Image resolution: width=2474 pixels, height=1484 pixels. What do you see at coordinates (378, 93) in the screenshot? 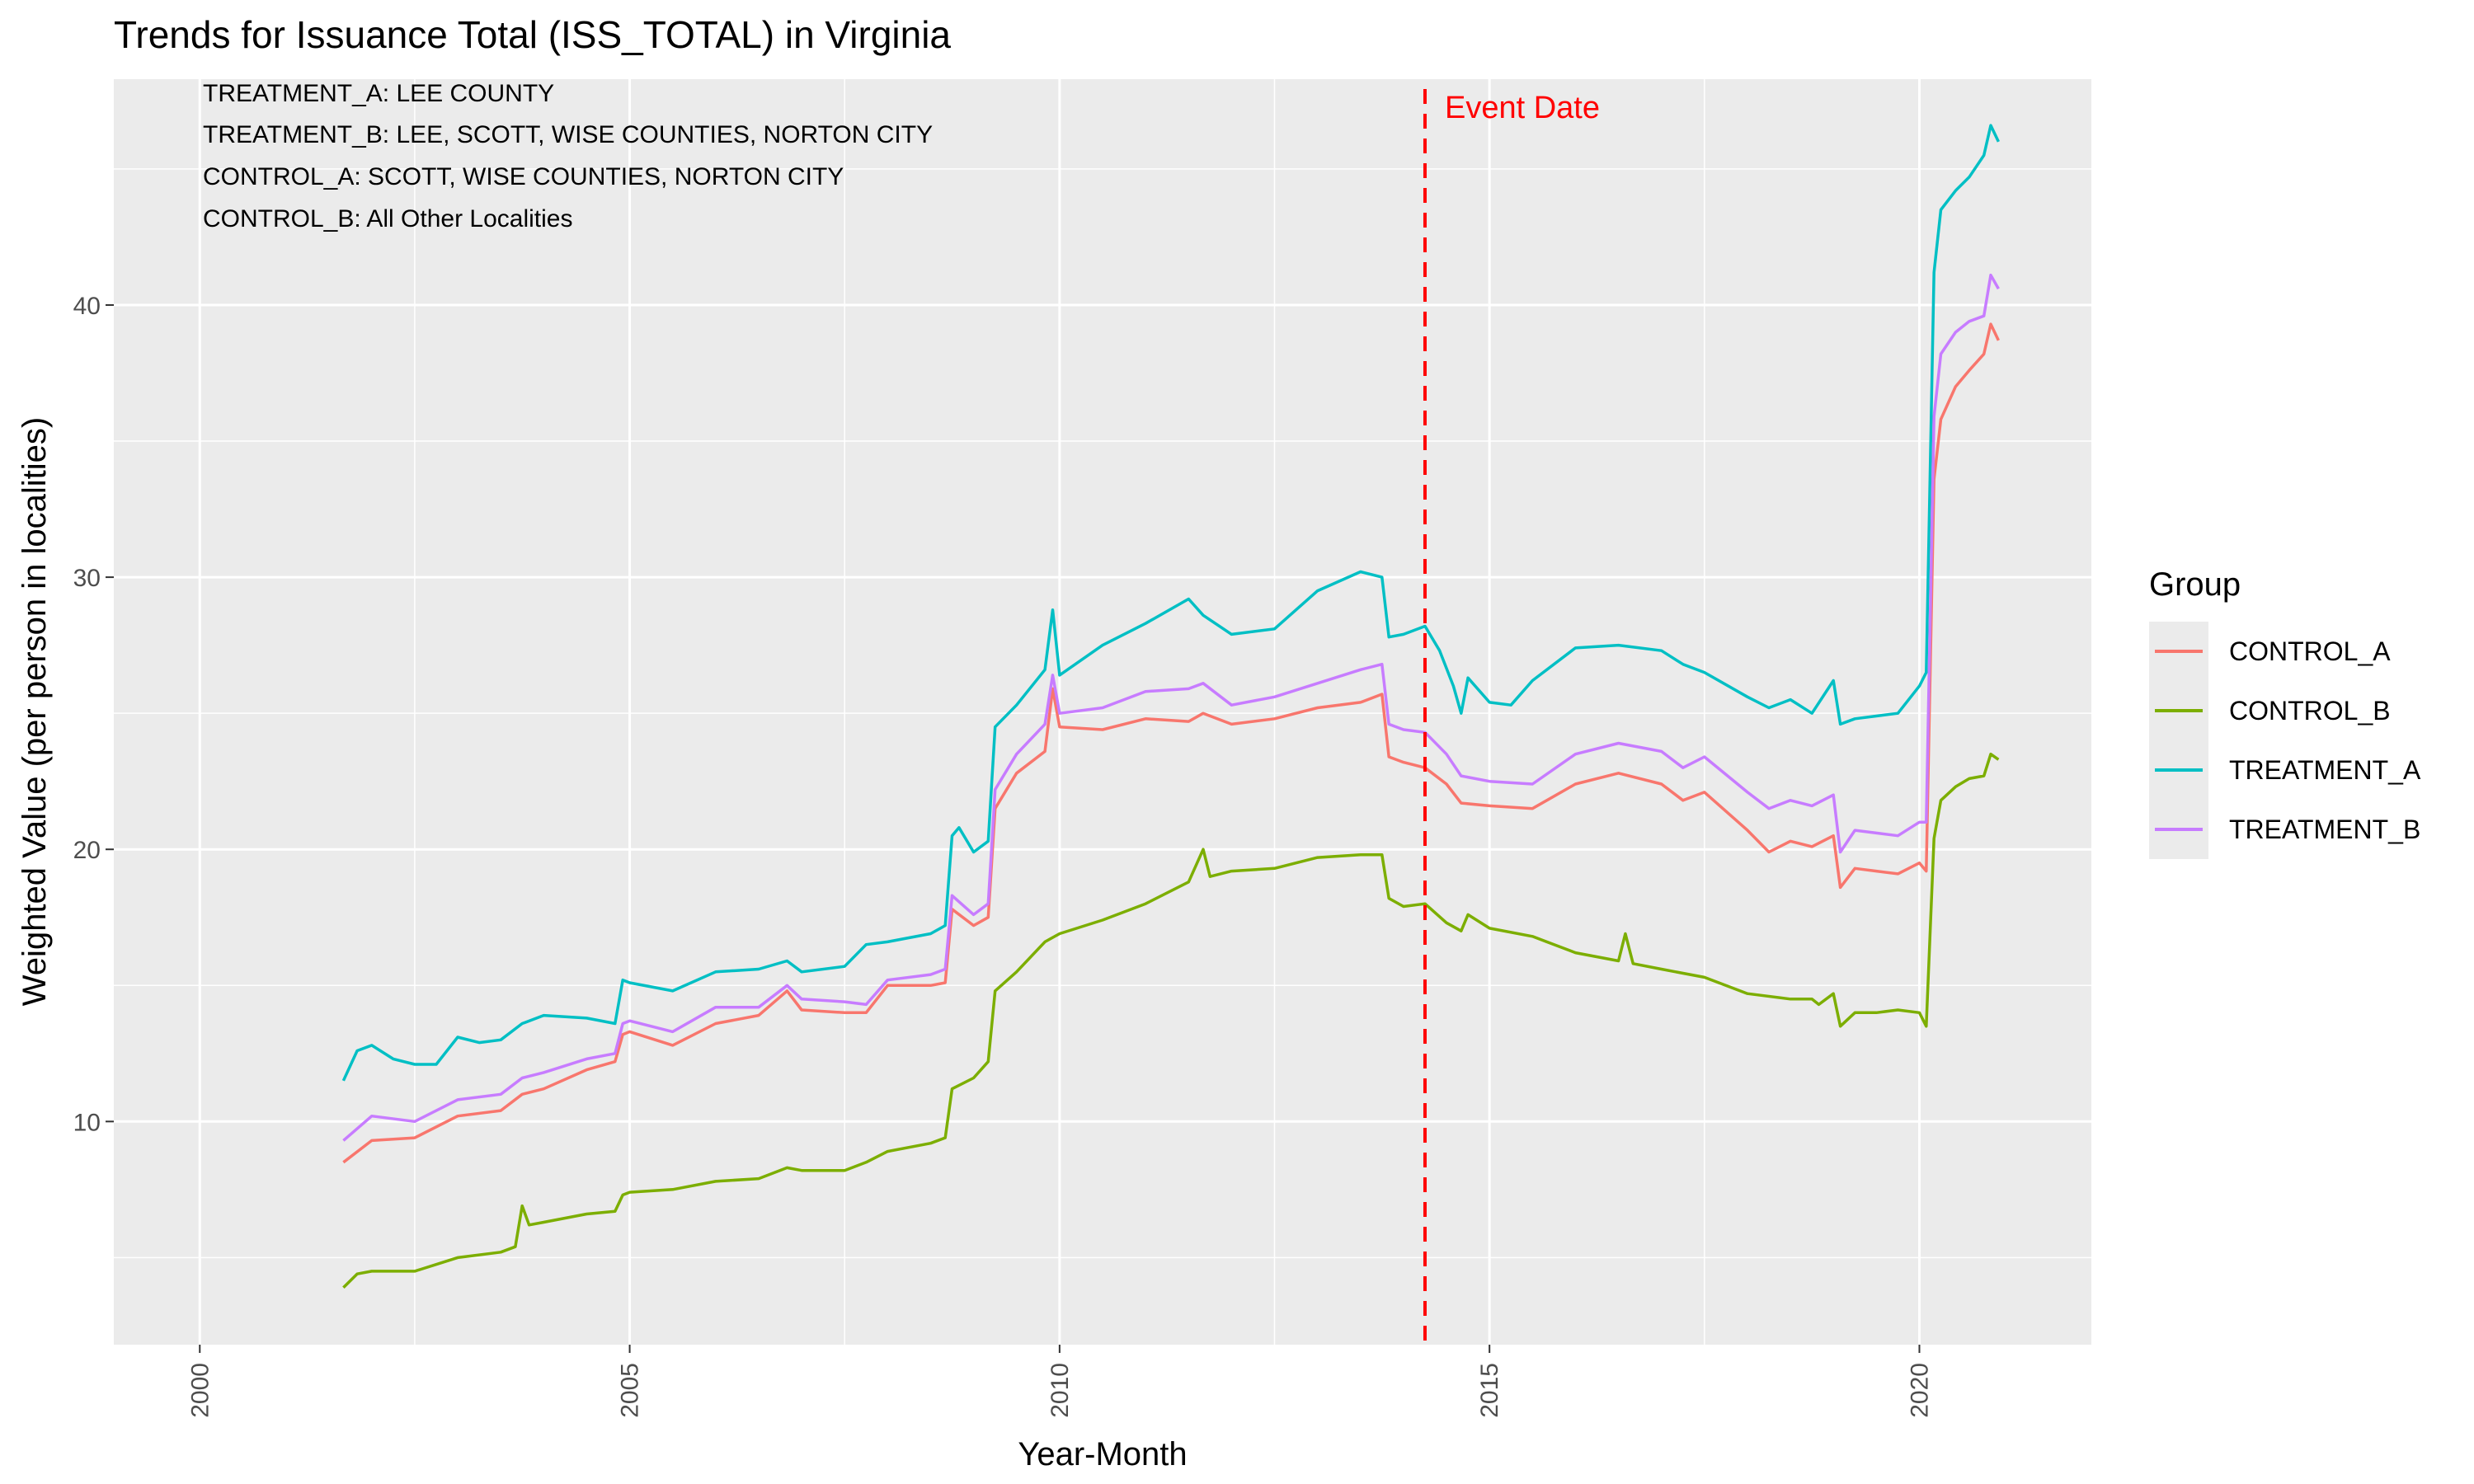
I see `annotation-line: TREATMENT_A: LEE COUNTY` at bounding box center [378, 93].